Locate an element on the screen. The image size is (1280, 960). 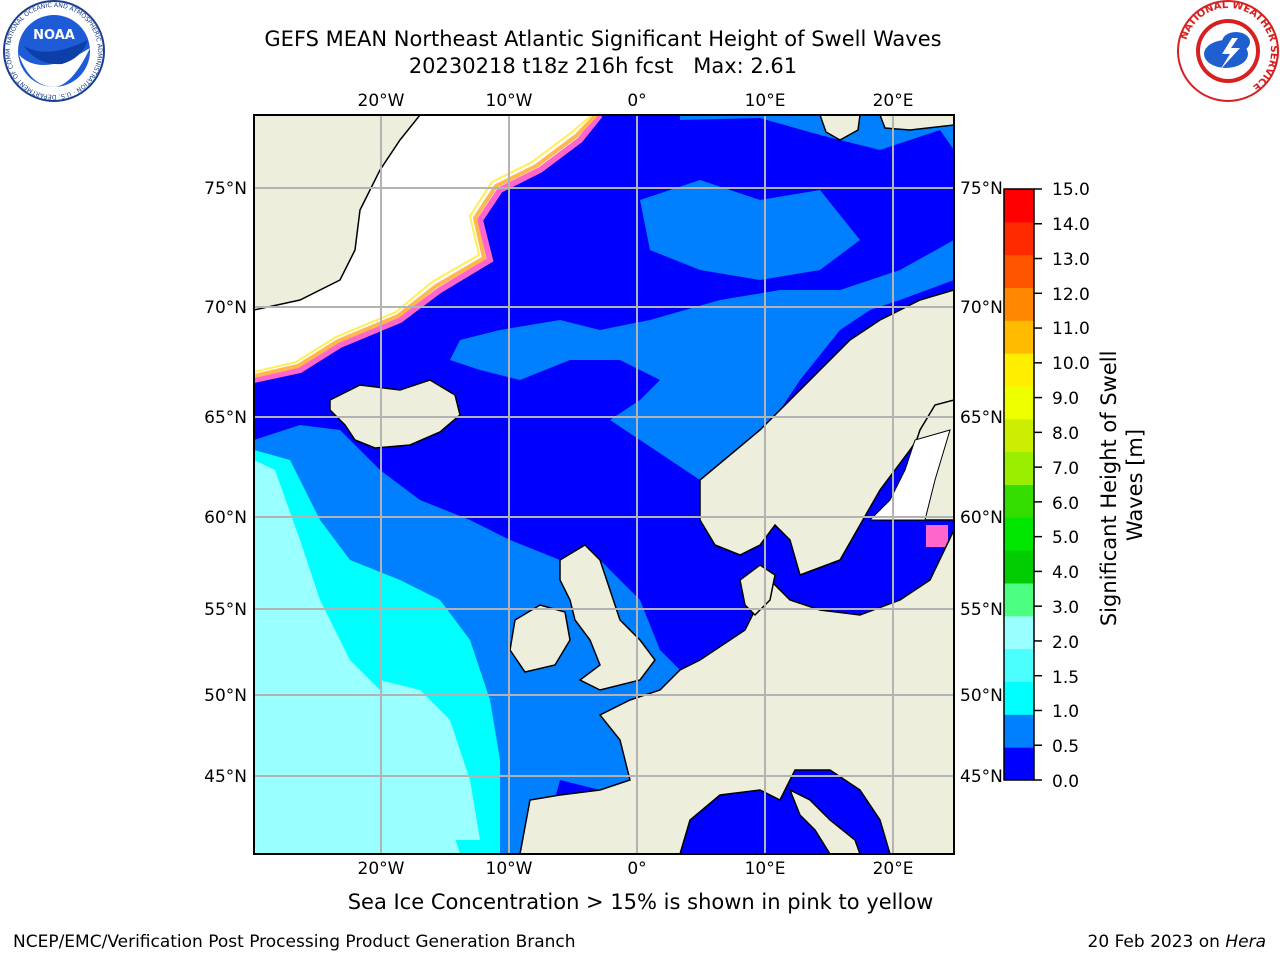
footer-date-text: 20 Feb 2023 on is located at coordinates (1156, 942).